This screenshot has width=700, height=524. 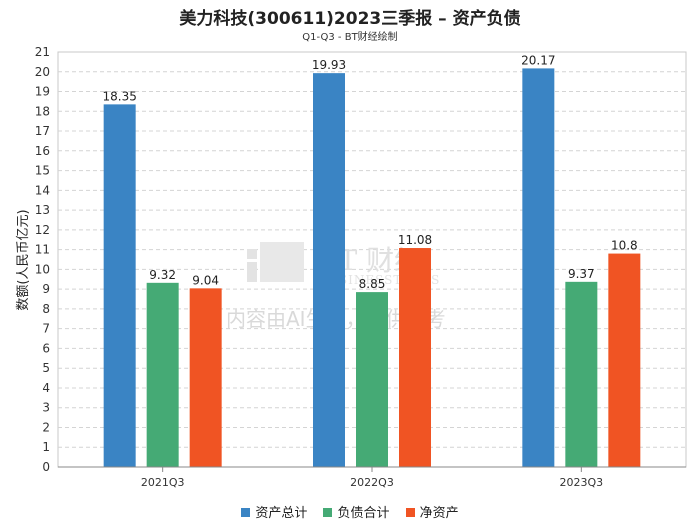 I want to click on legend: 资产总计 负债合计 净资产, so click(x=350, y=511).